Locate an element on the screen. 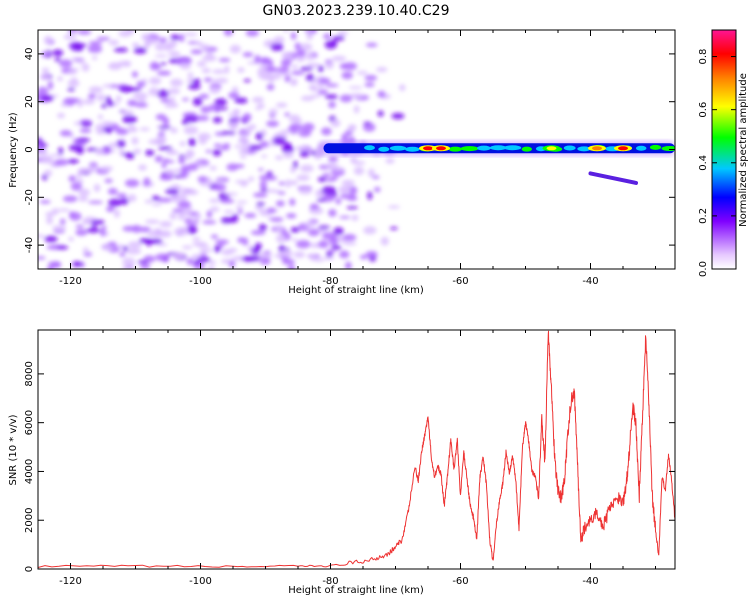 This screenshot has width=750, height=600. spectrogram-ytick-label: -20 is located at coordinates (29, 197).